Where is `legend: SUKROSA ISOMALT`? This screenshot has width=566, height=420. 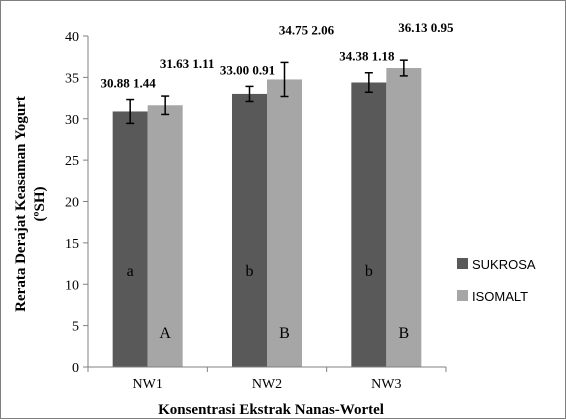 legend: SUKROSA ISOMALT is located at coordinates (496, 280).